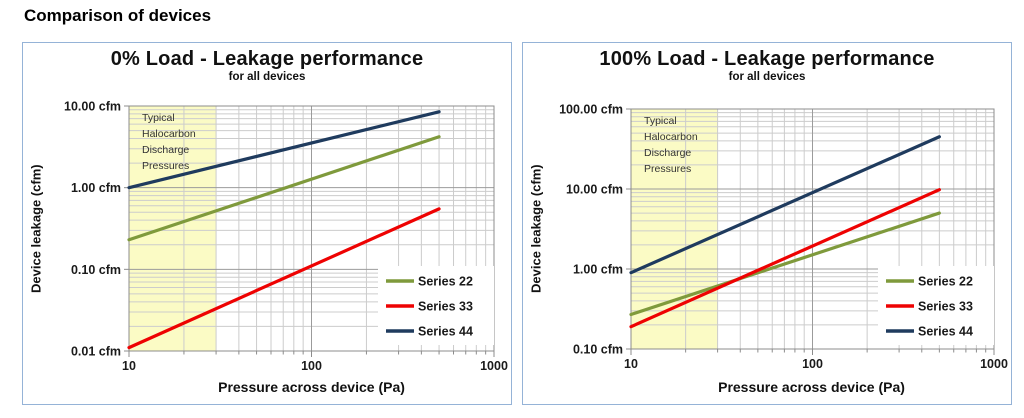 Image resolution: width=1024 pixels, height=418 pixels. What do you see at coordinates (767, 59) in the screenshot?
I see `chart-title: 100% Load - Leakage performance` at bounding box center [767, 59].